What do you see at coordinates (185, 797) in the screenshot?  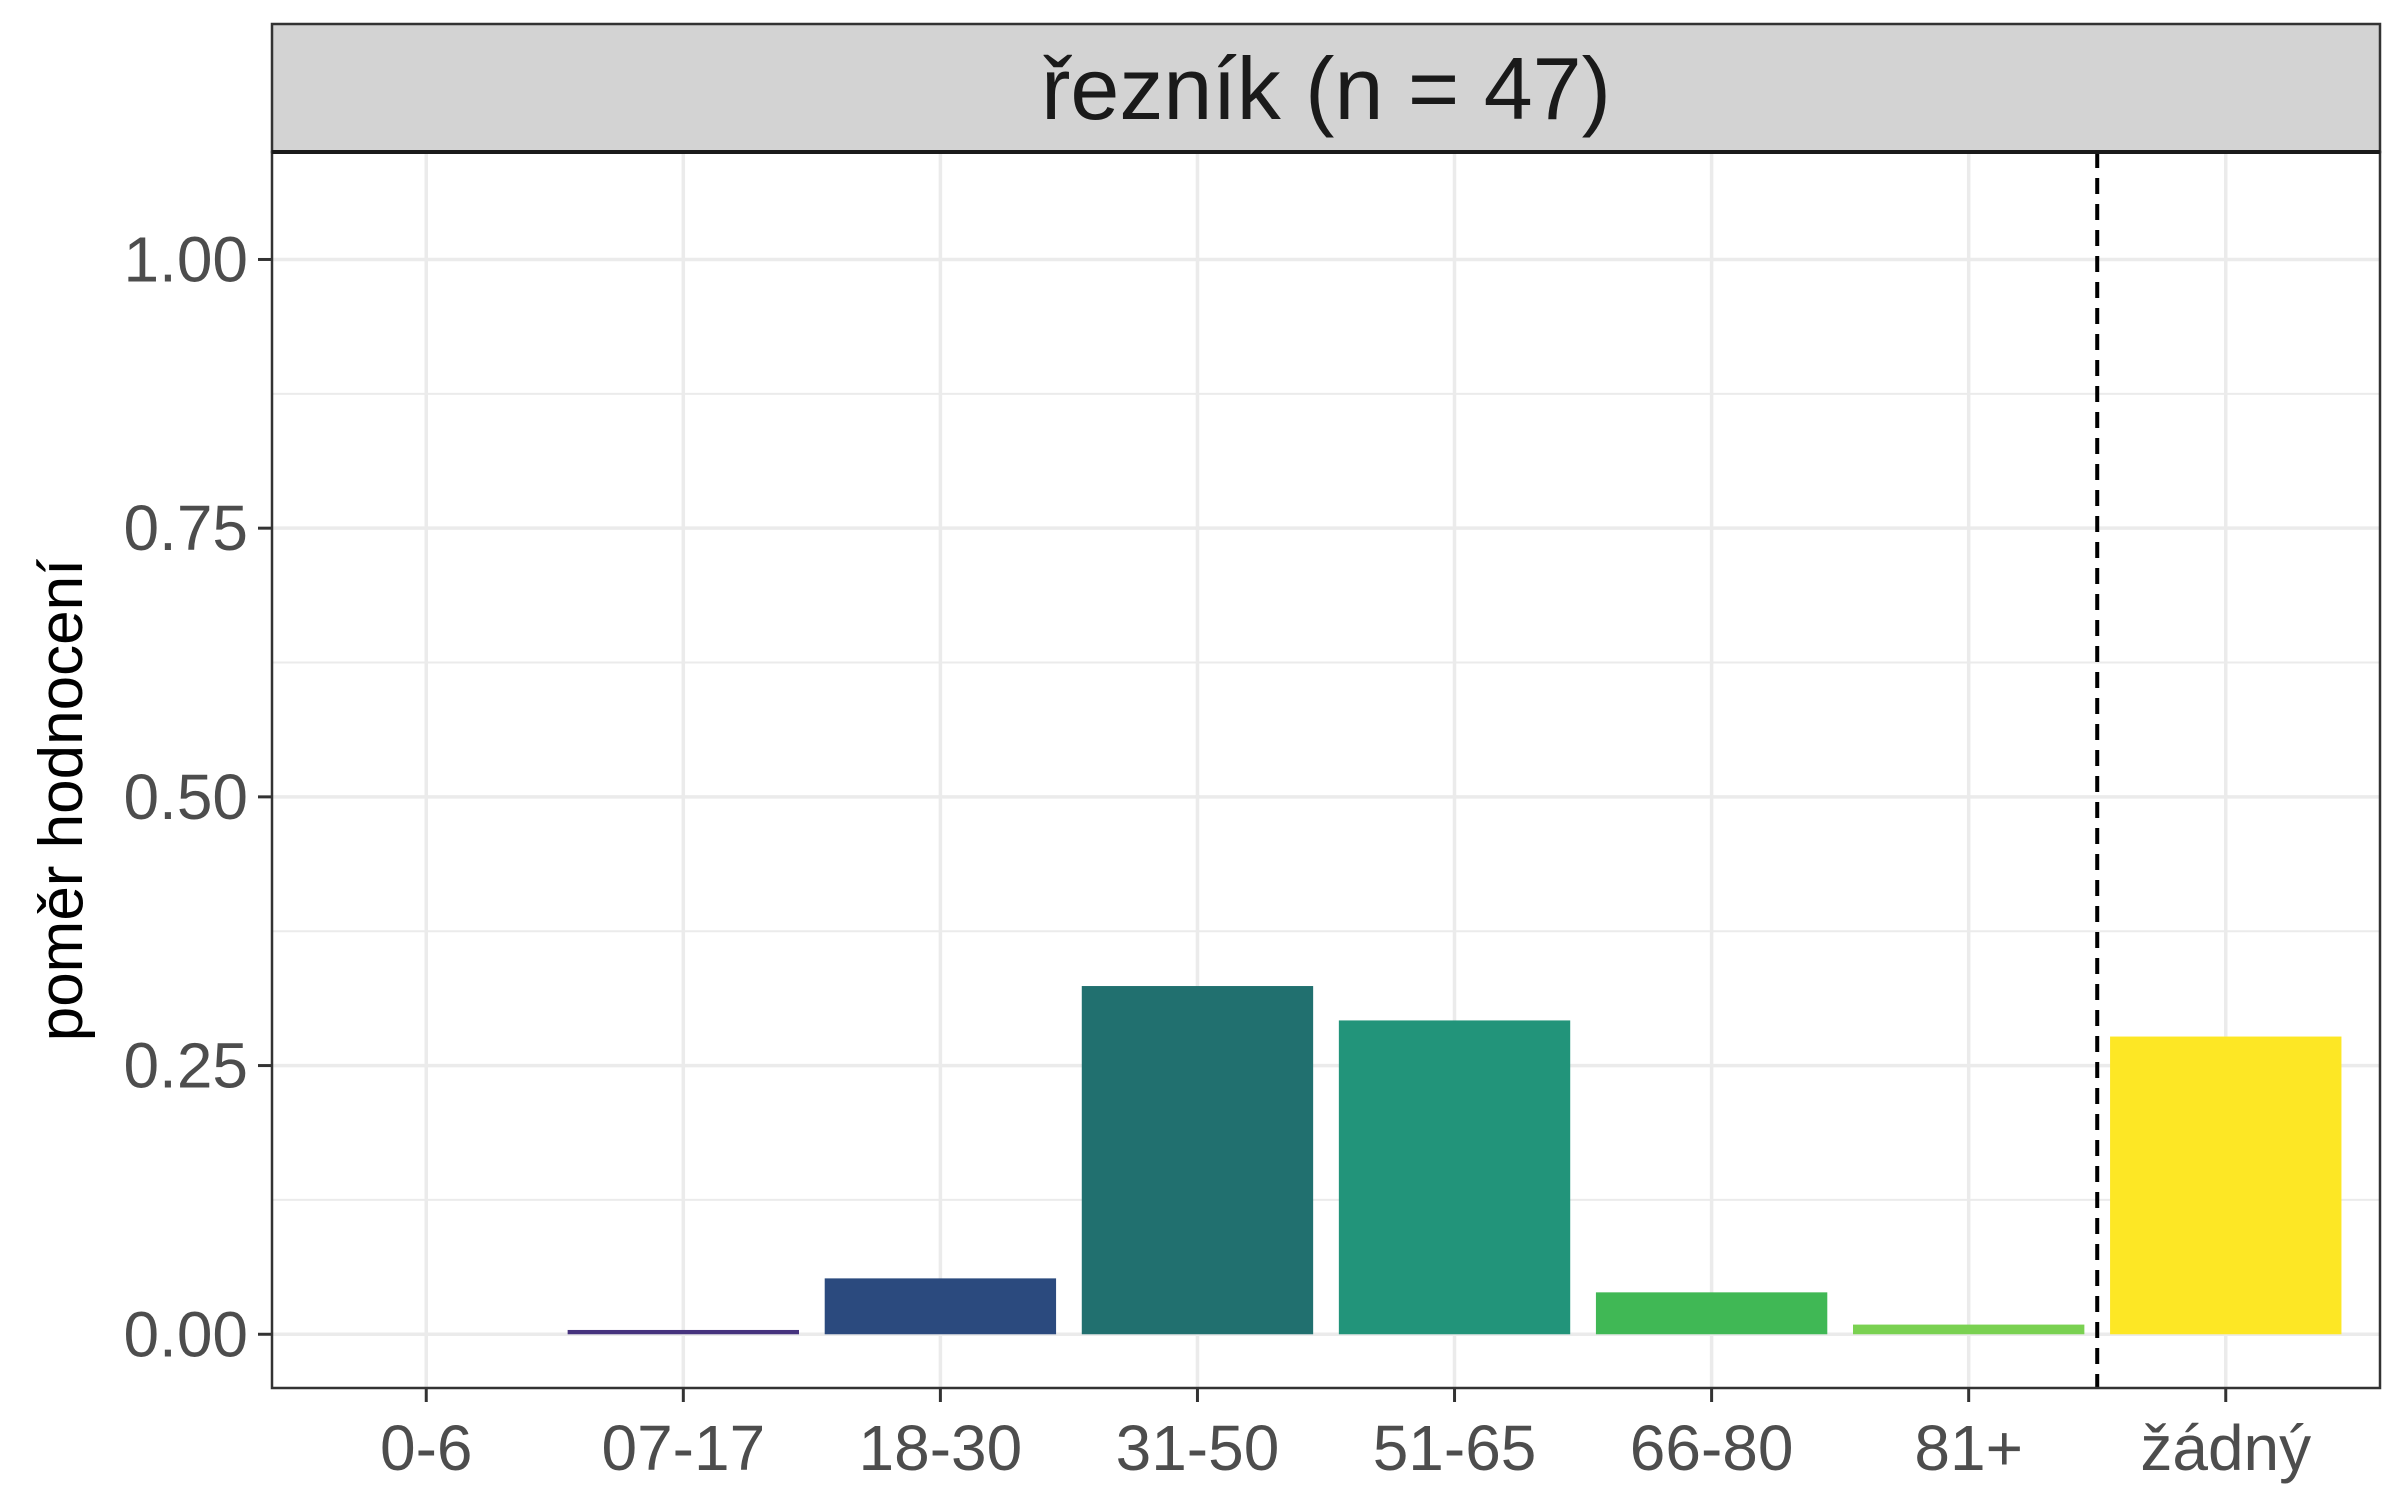 I see `y-tick-label: 0.50` at bounding box center [185, 797].